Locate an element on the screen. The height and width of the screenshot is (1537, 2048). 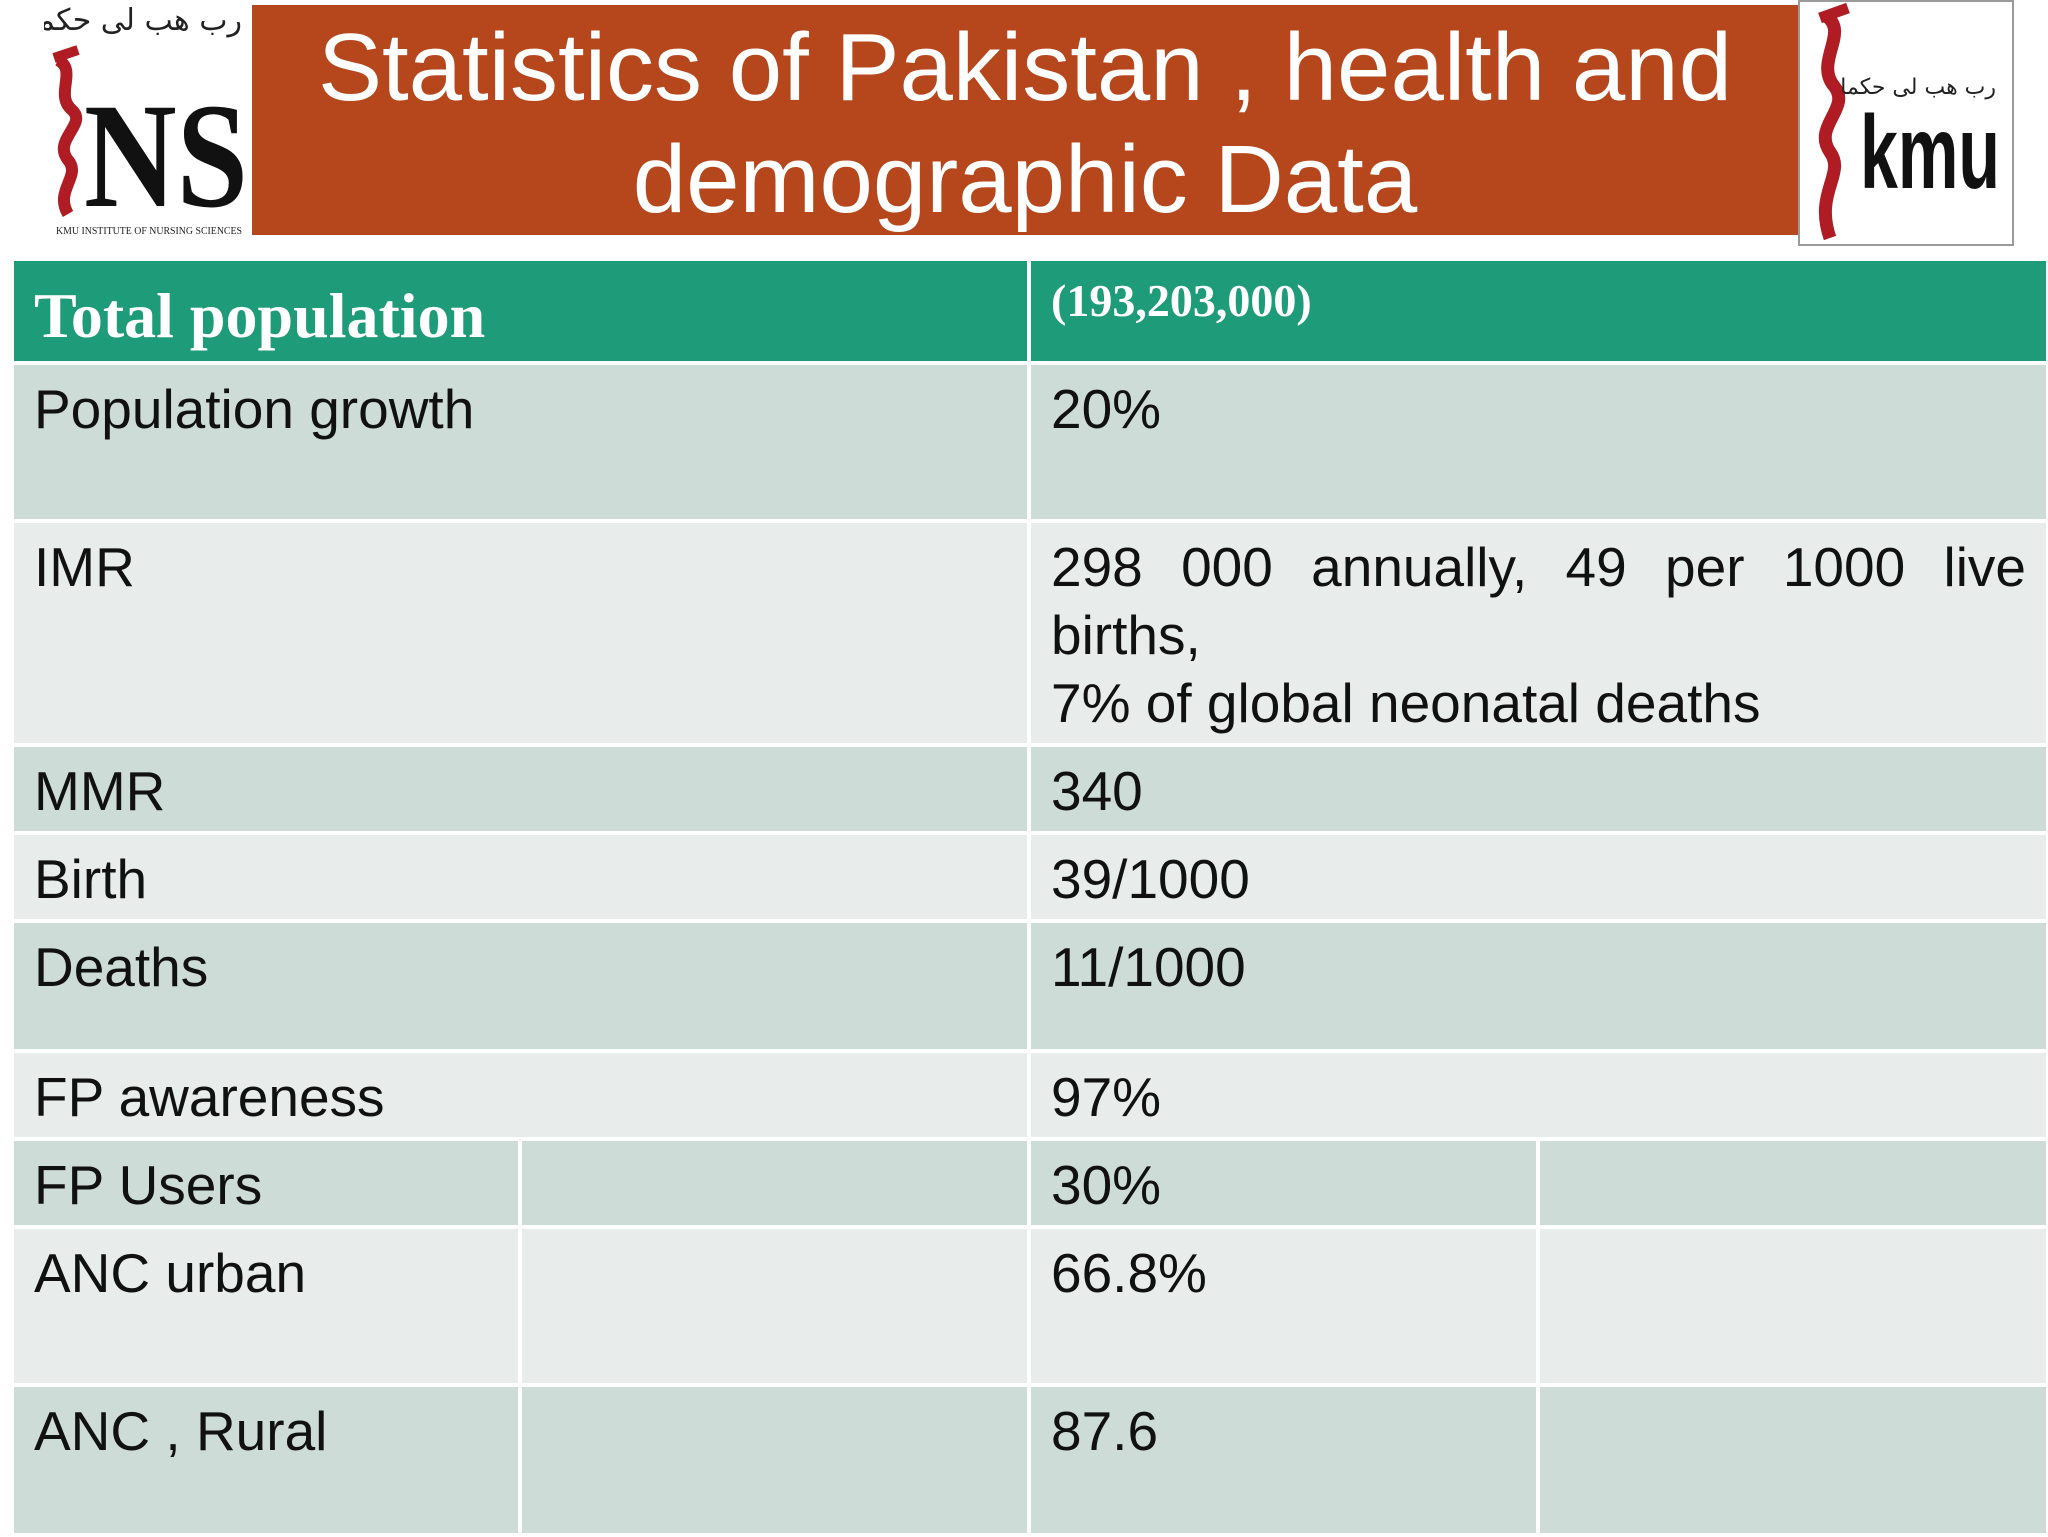
table-row: FP awareness 97% is located at coordinates (1029, 1095).